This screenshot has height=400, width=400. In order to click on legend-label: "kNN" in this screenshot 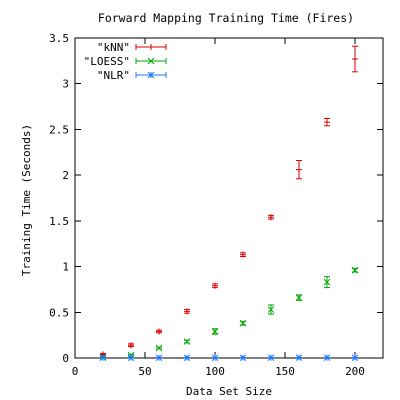, I will do `click(113, 47)`.